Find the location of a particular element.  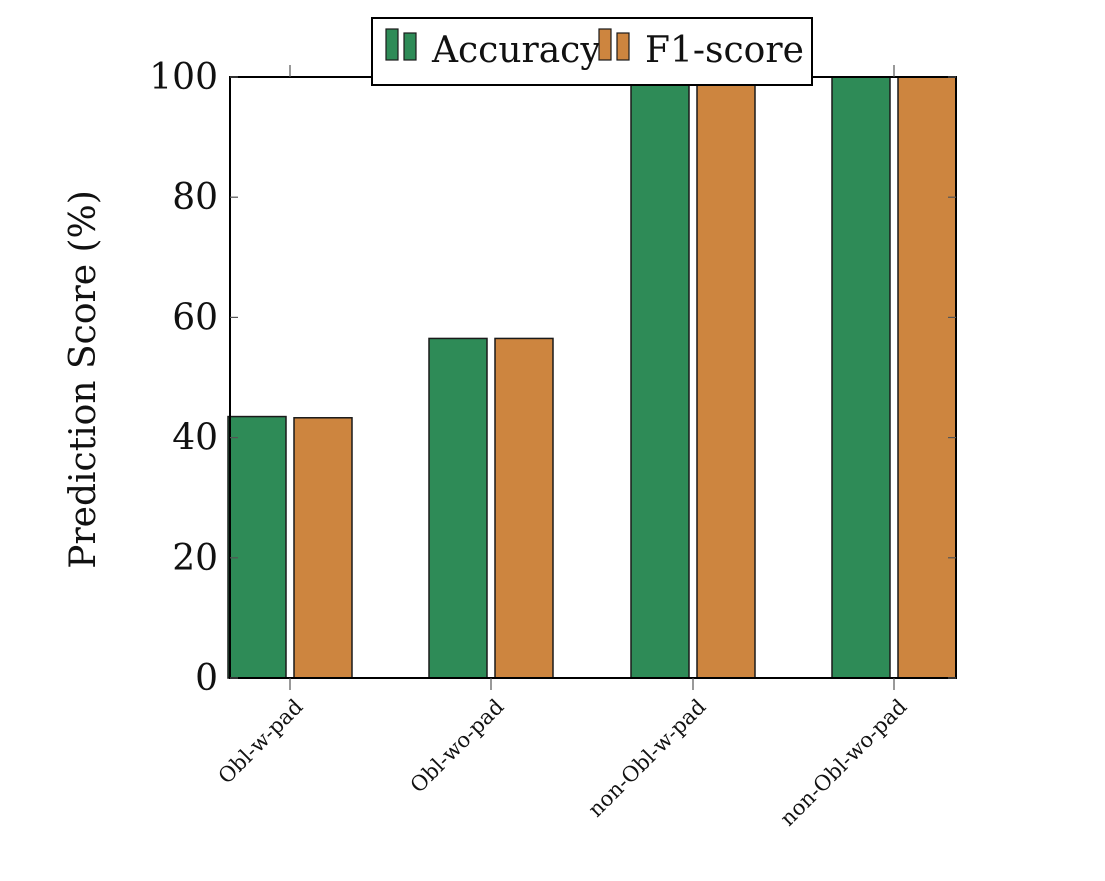

y-tick-label: 60 is located at coordinates (195, 317).